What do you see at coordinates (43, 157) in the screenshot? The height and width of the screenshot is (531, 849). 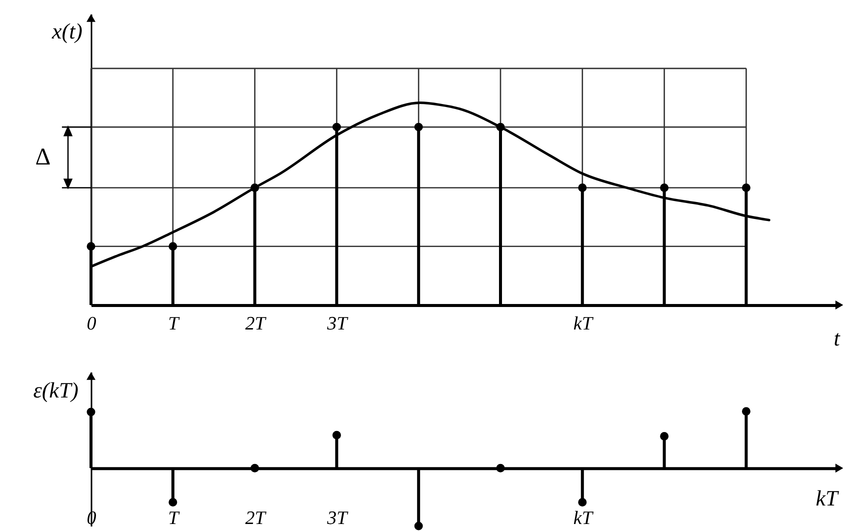 I see `text: Δ` at bounding box center [43, 157].